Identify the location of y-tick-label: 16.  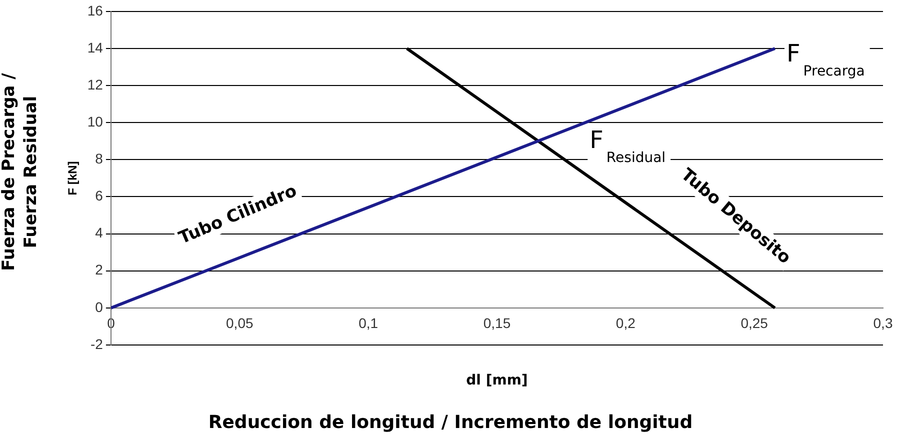
(95, 10).